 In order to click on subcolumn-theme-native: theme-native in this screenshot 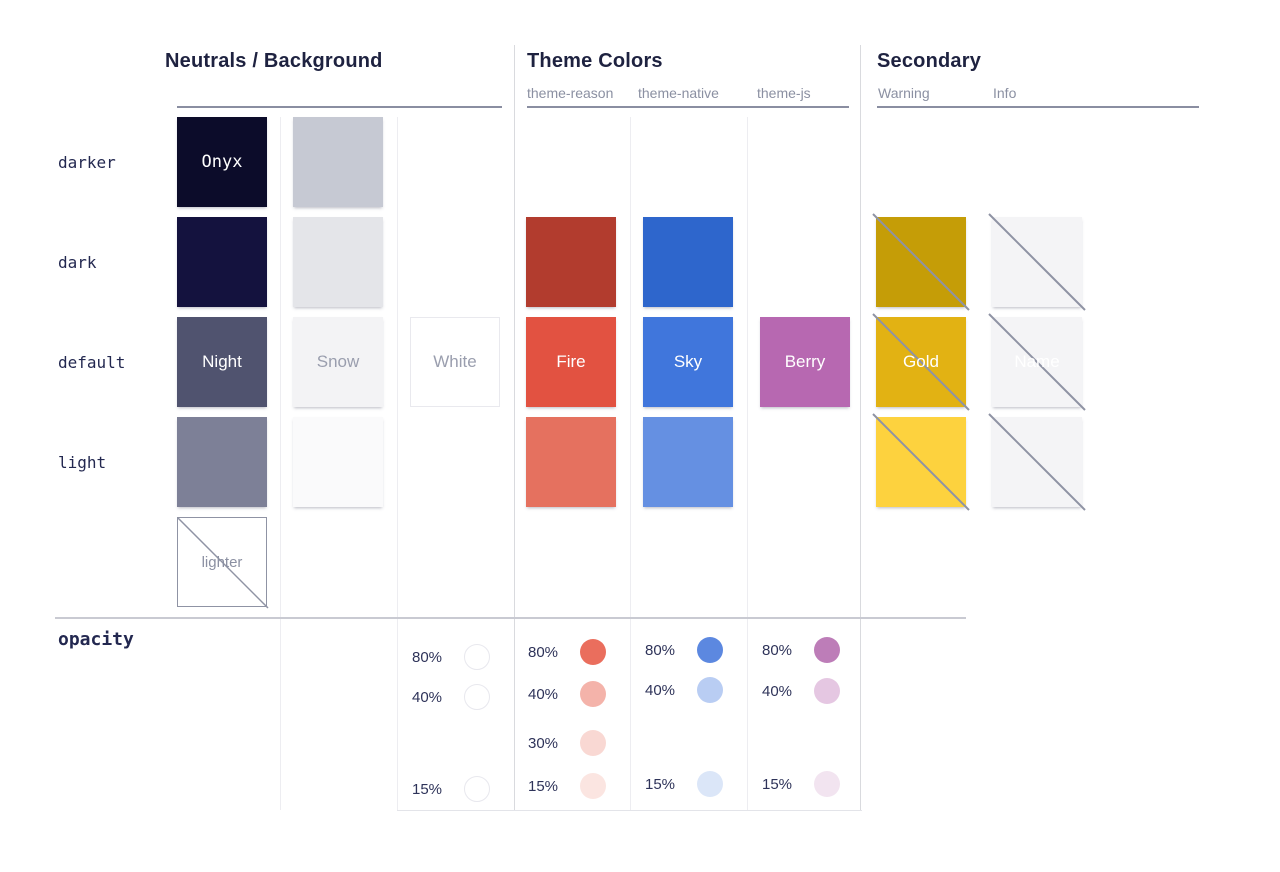, I will do `click(678, 93)`.